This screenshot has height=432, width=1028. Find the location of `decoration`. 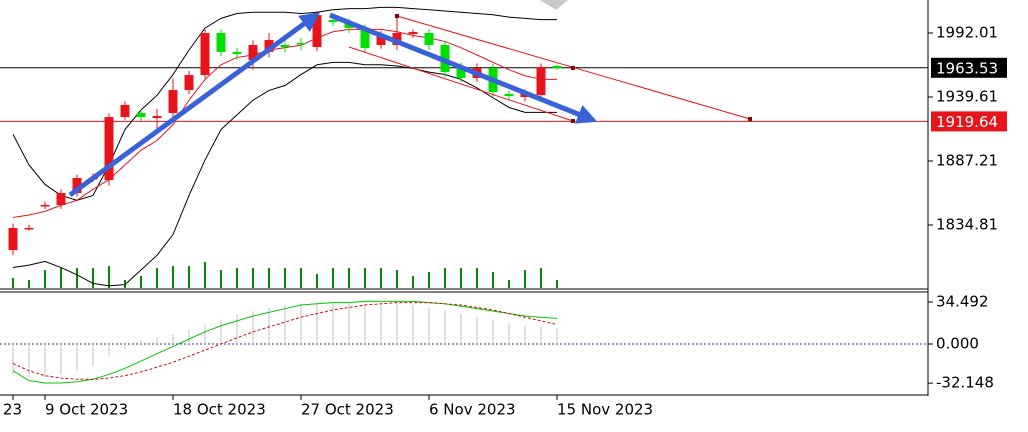

decoration is located at coordinates (554, 5).